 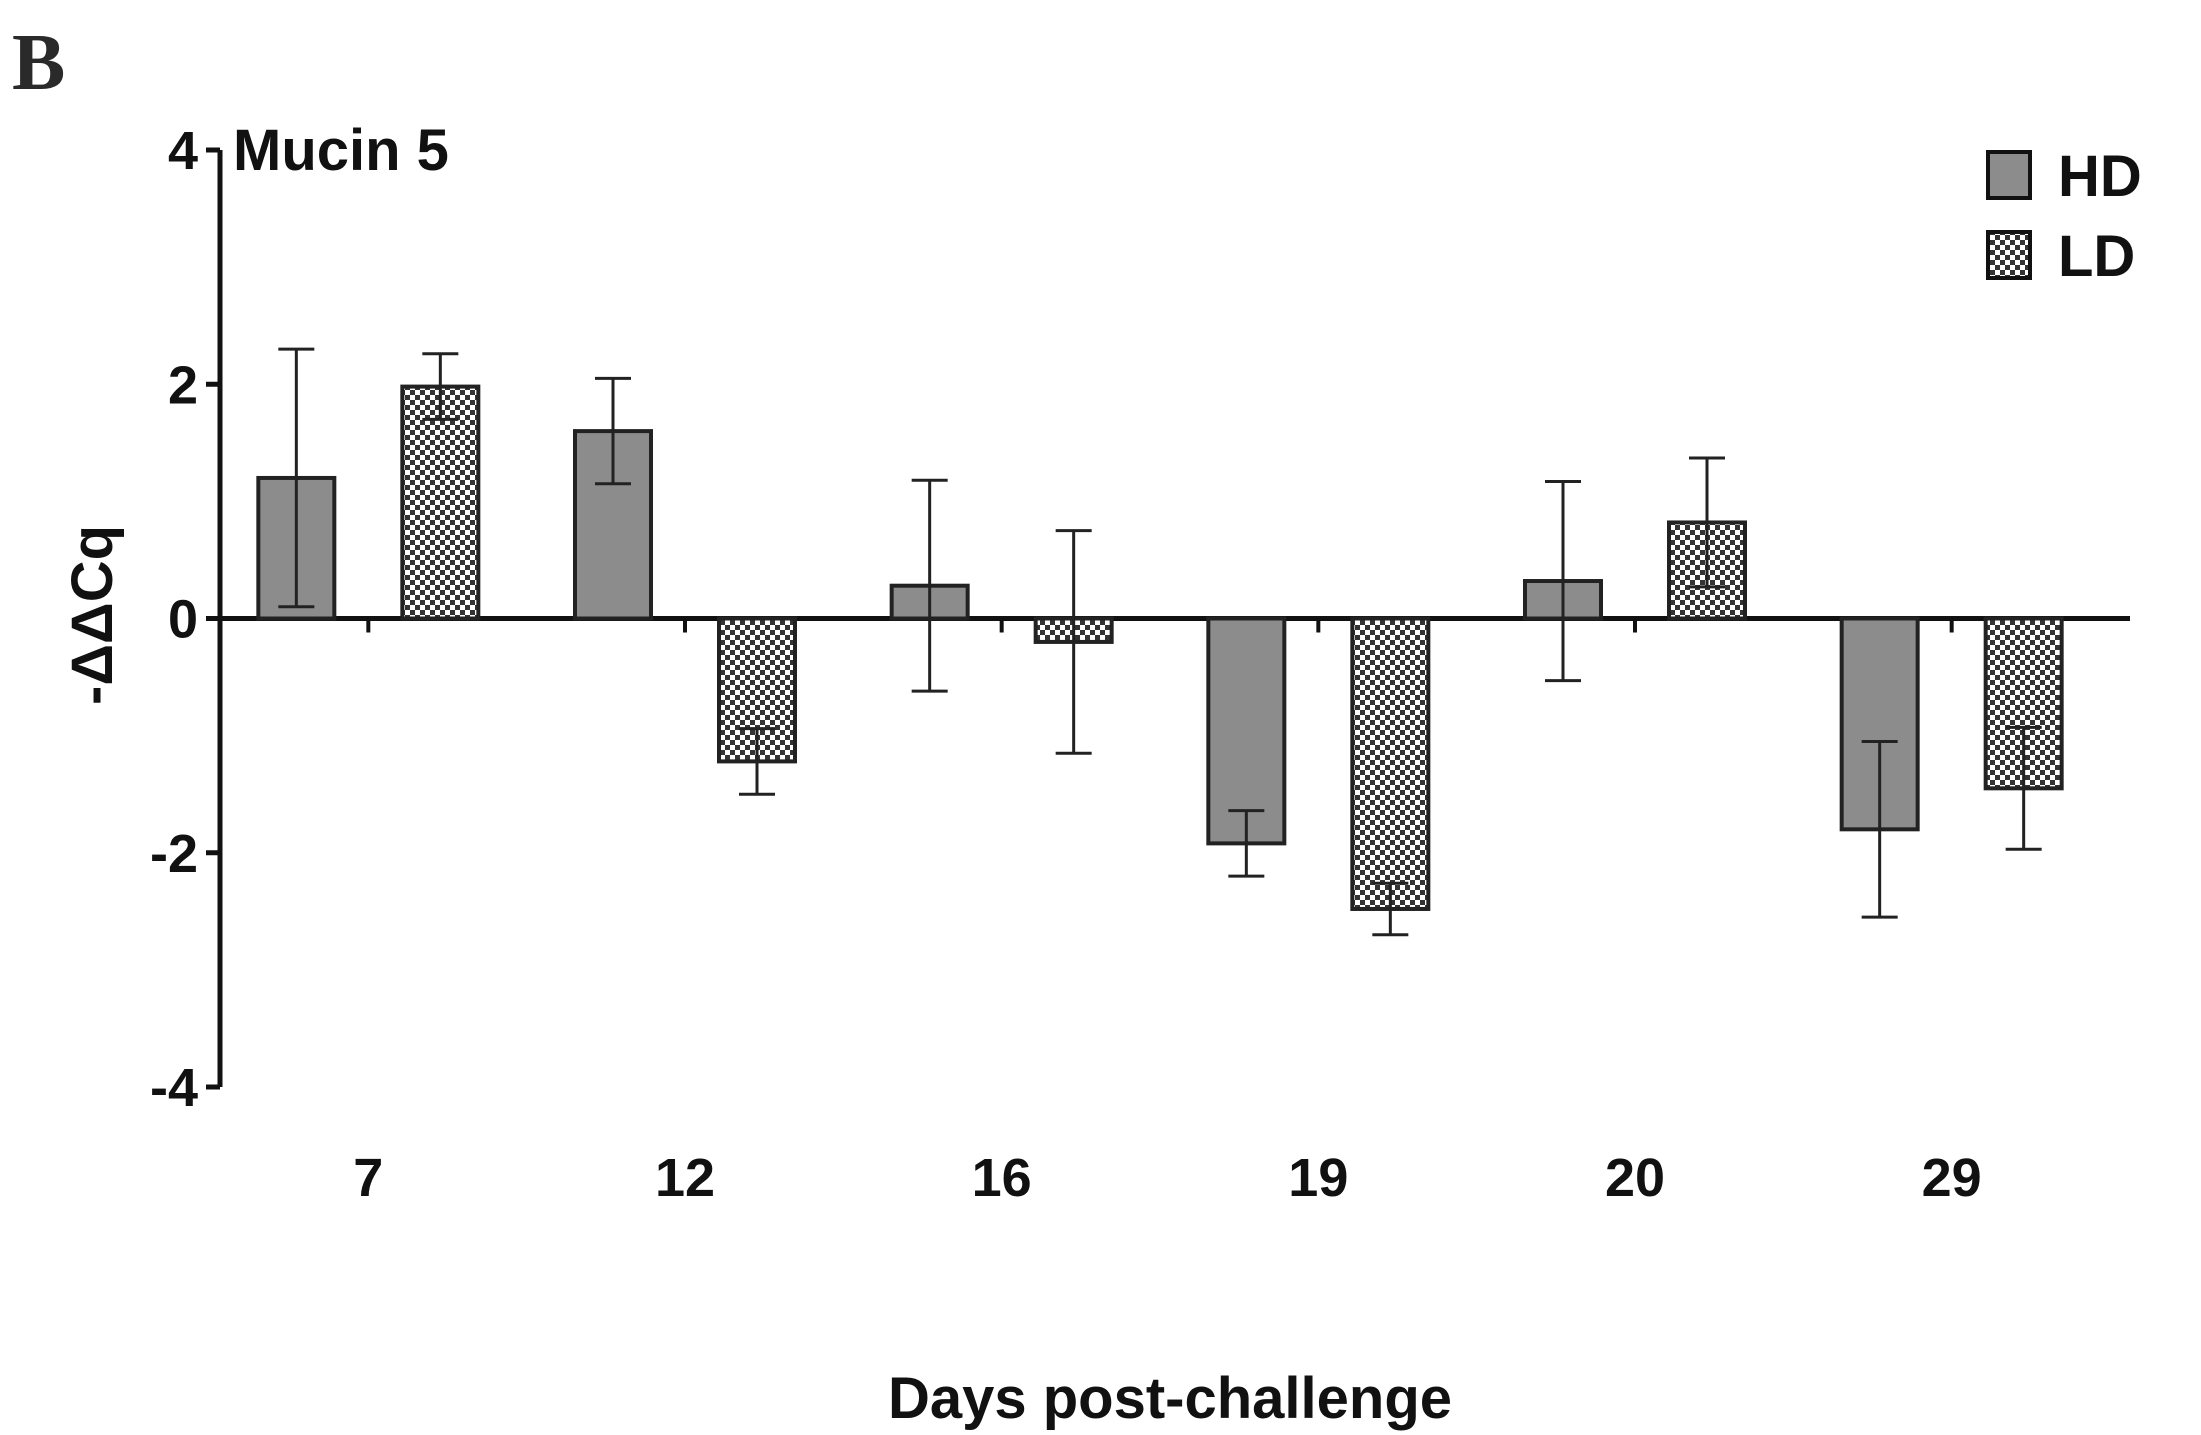 I want to click on legend-label-ld: LD, so click(x=2096, y=256).